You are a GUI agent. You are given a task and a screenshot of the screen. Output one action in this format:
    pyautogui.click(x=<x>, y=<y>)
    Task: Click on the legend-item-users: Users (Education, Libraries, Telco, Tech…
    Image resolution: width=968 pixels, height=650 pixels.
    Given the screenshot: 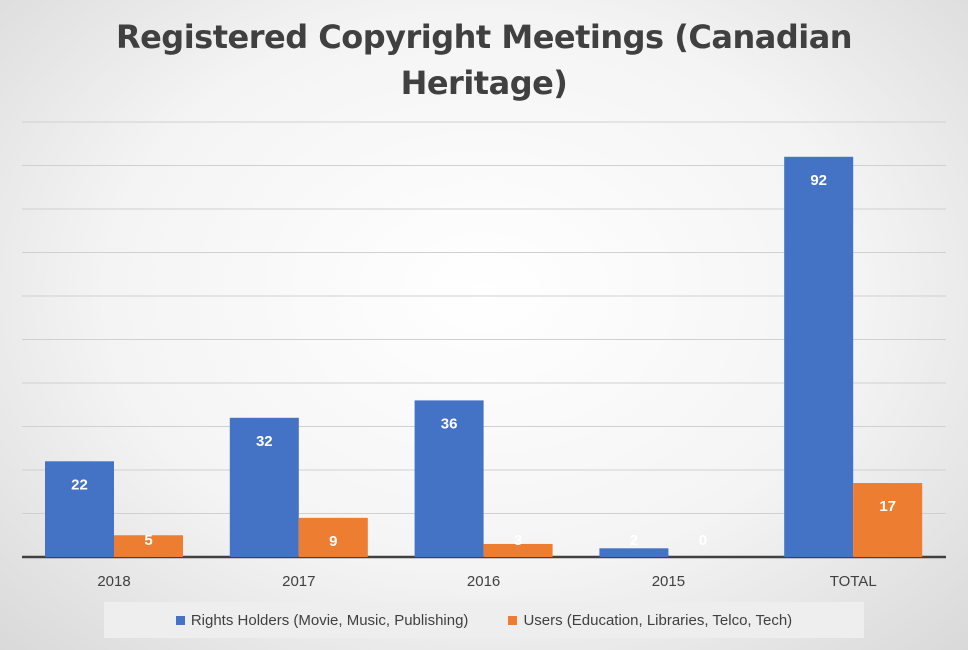 What is the action you would take?
    pyautogui.click(x=650, y=620)
    